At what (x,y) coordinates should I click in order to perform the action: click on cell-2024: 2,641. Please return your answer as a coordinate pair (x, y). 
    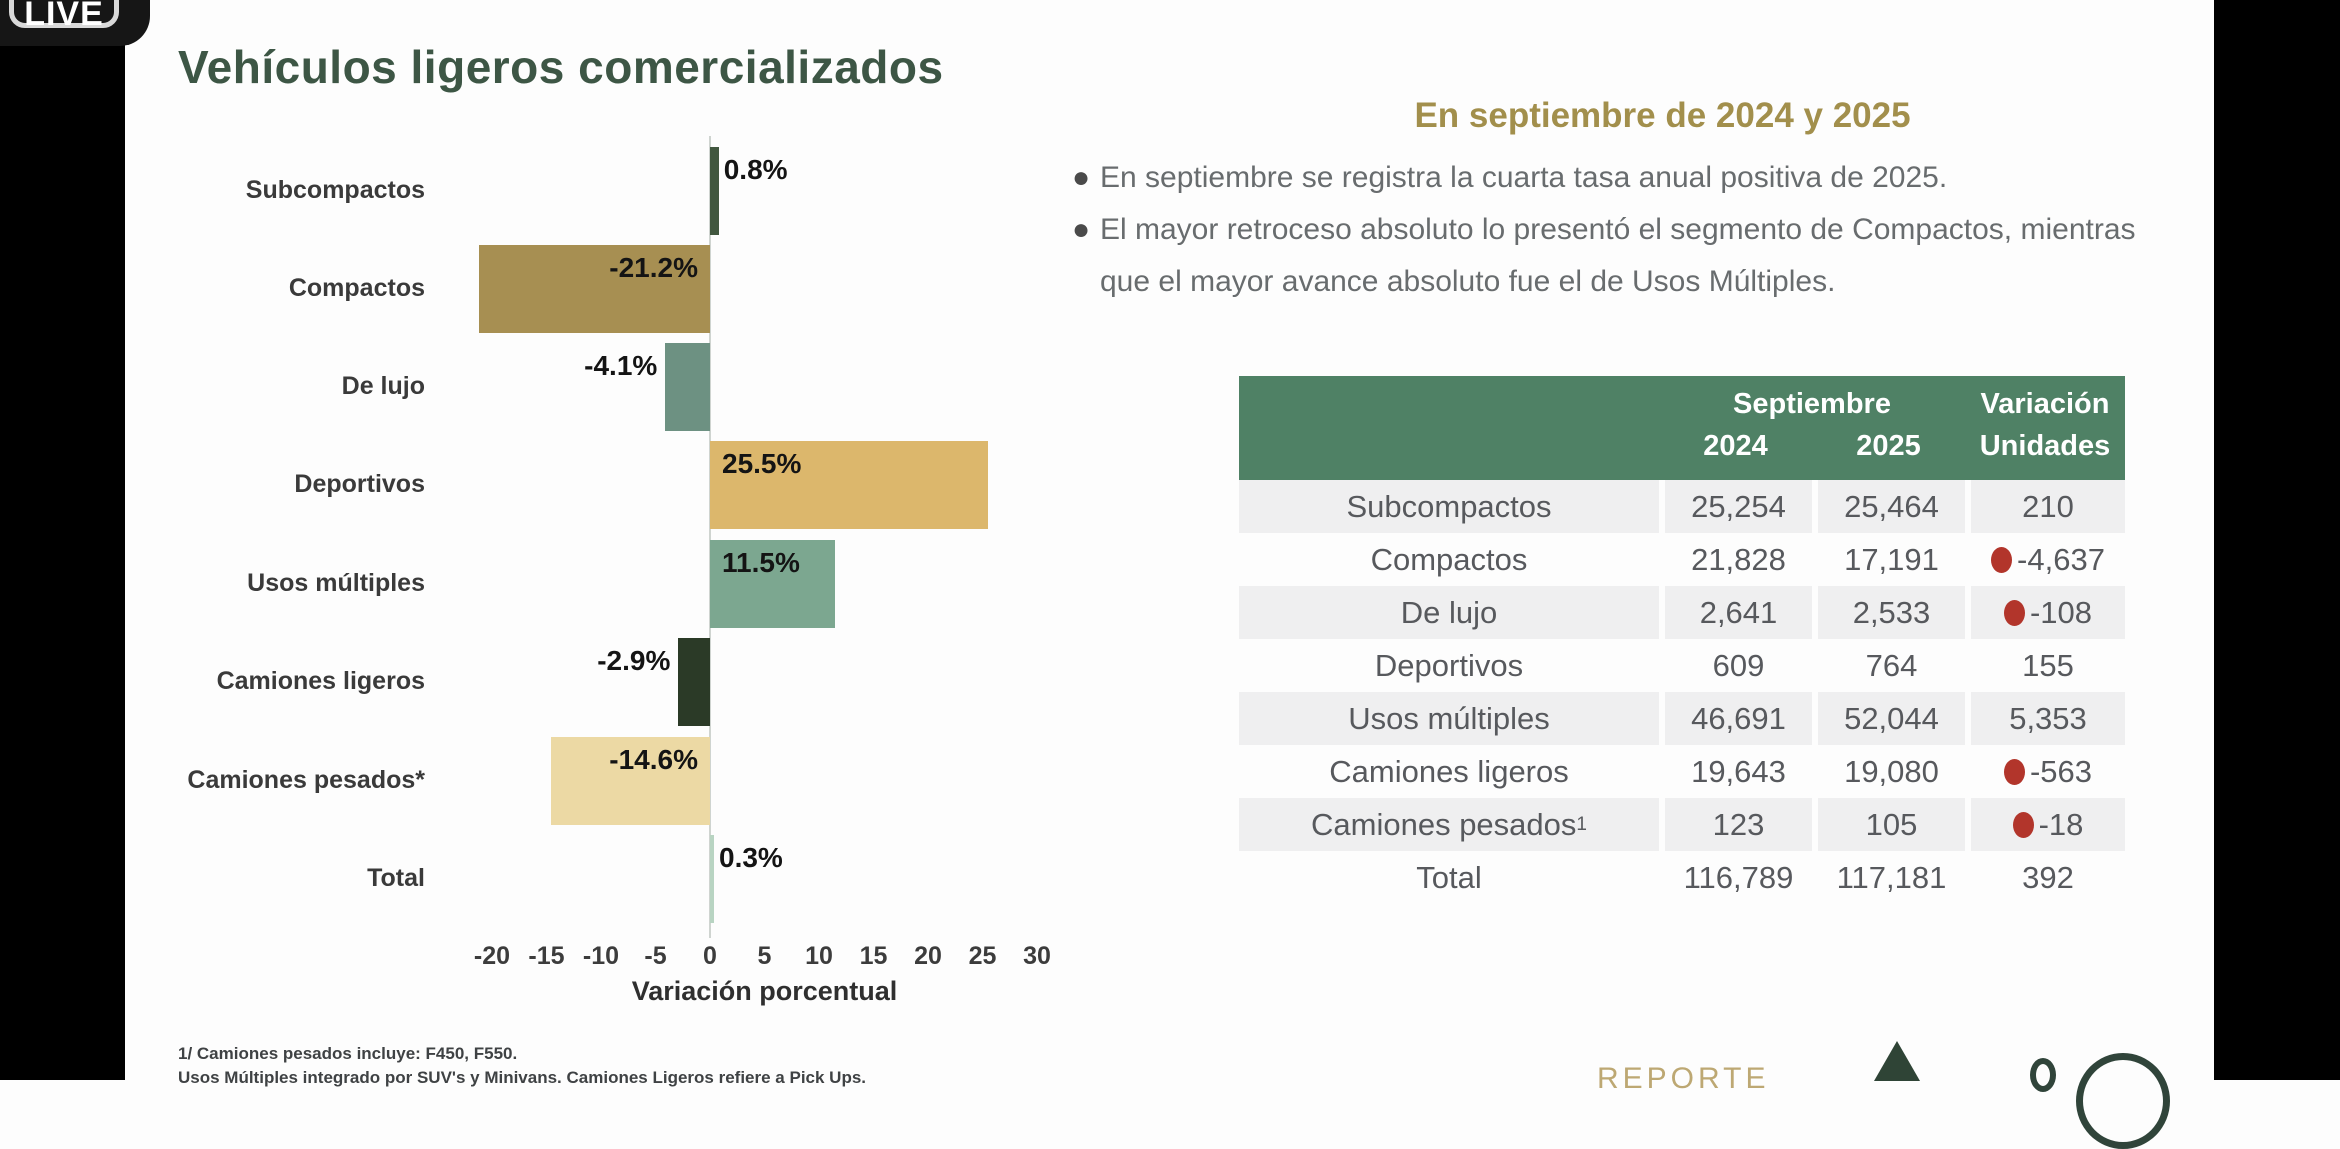
    Looking at the image, I should click on (1735, 612).